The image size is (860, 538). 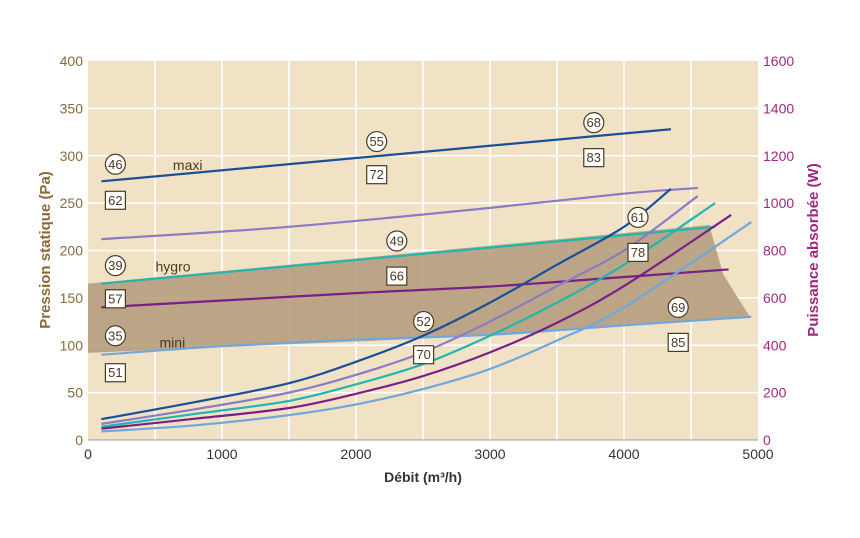 I want to click on x-tick-label: 2000, so click(x=355, y=454).